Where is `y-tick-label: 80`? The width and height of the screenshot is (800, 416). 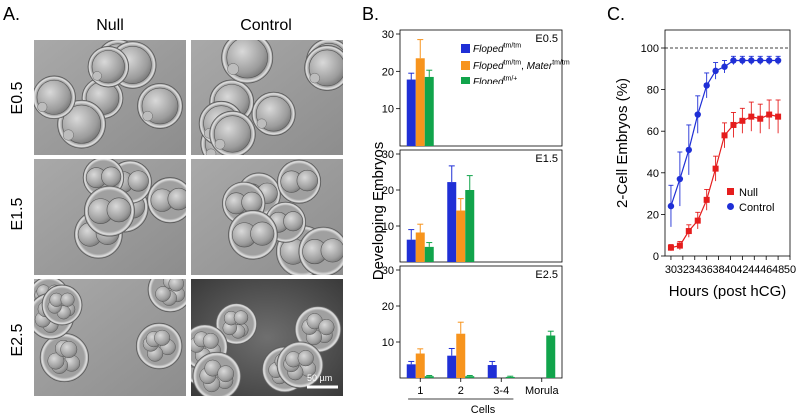
y-tick-label: 80 is located at coordinates (653, 91).